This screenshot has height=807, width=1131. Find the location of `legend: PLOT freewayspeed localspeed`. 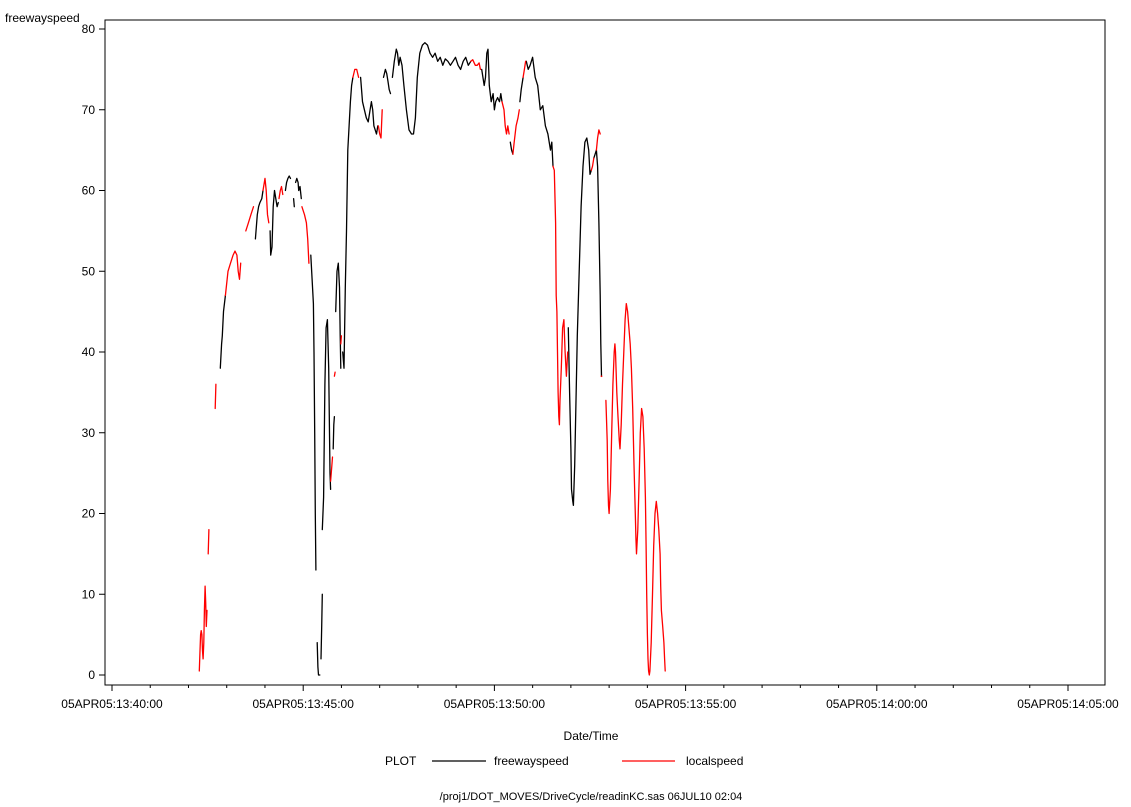

legend: PLOT freewayspeed localspeed is located at coordinates (564, 761).